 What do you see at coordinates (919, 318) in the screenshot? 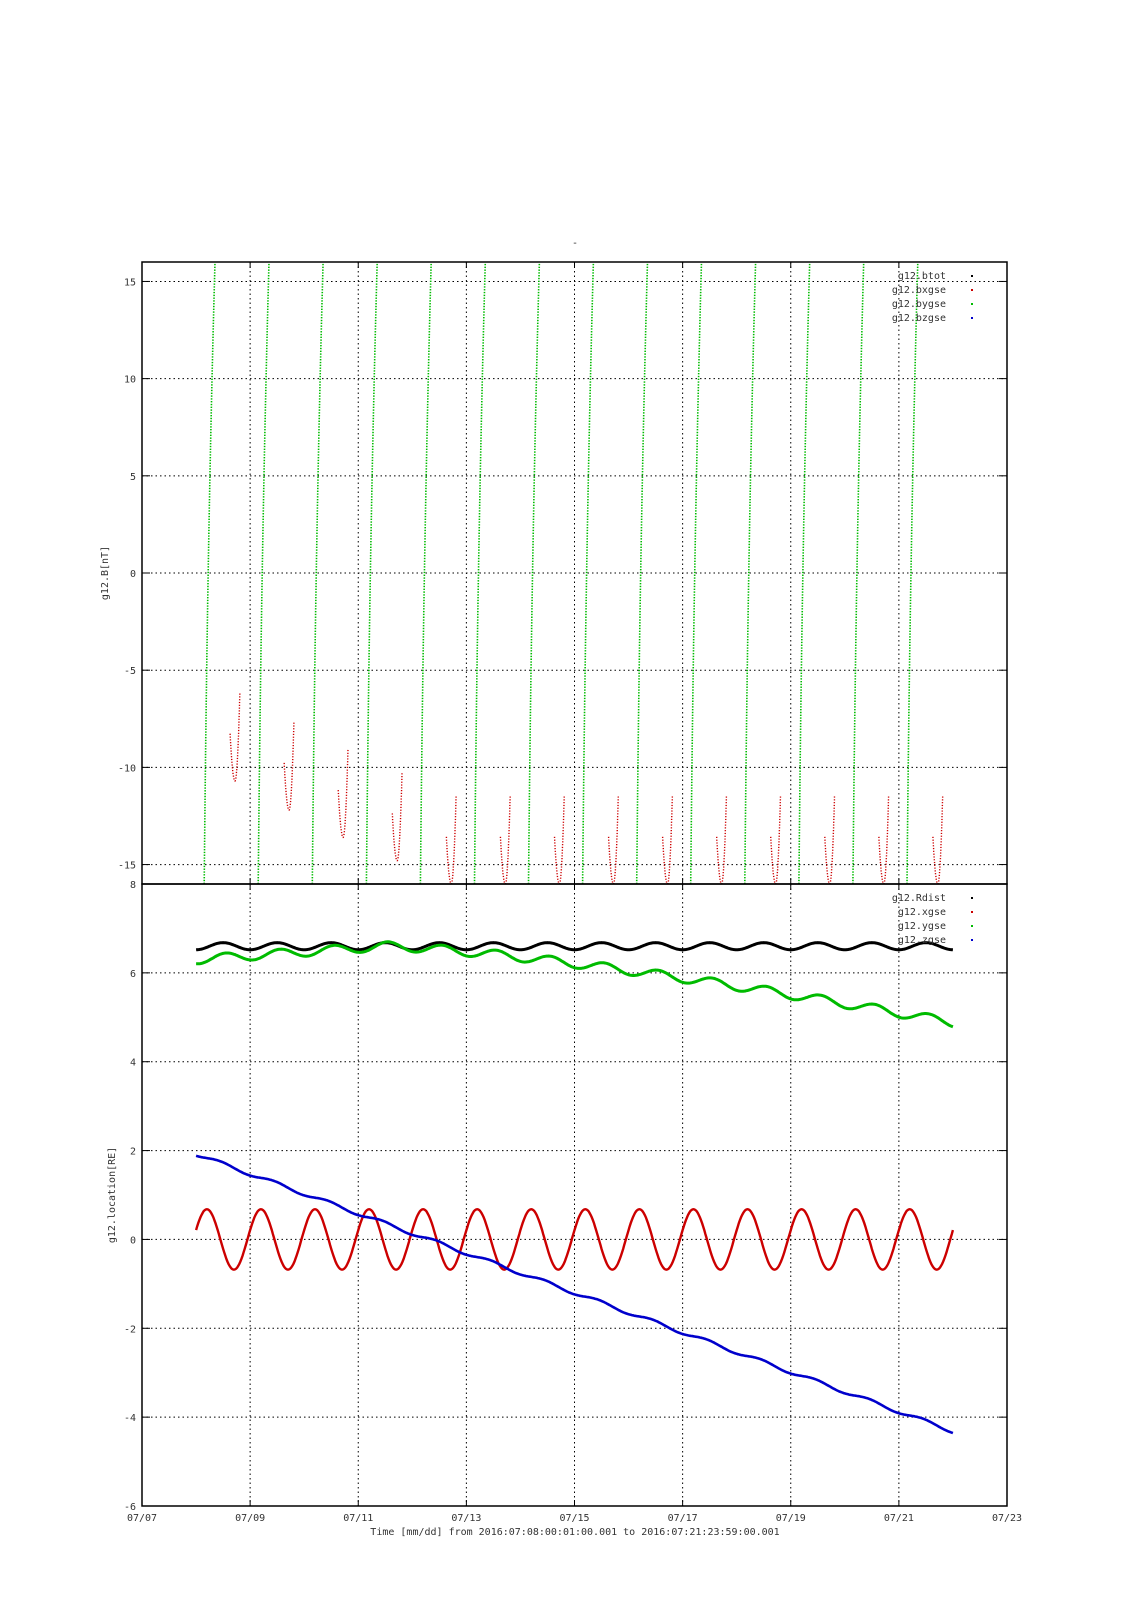
I see `top-legend-label: g12.bzgse` at bounding box center [919, 318].